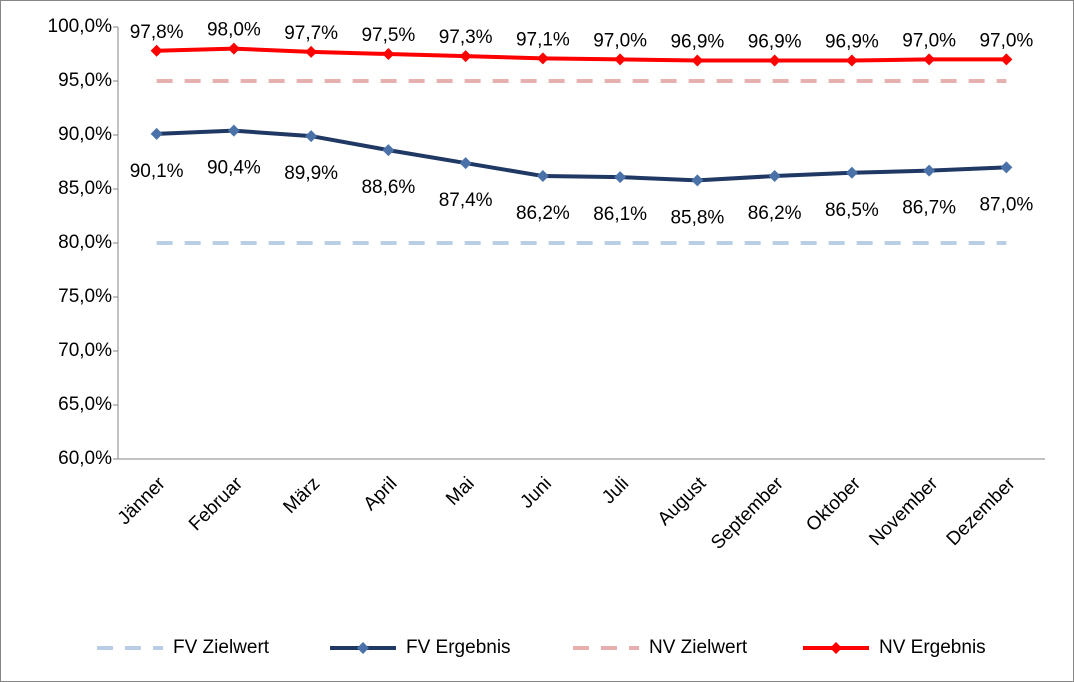 The width and height of the screenshot is (1074, 682). Describe the element at coordinates (80, 26) in the screenshot. I see `y-tick-label: 100,0%` at that location.